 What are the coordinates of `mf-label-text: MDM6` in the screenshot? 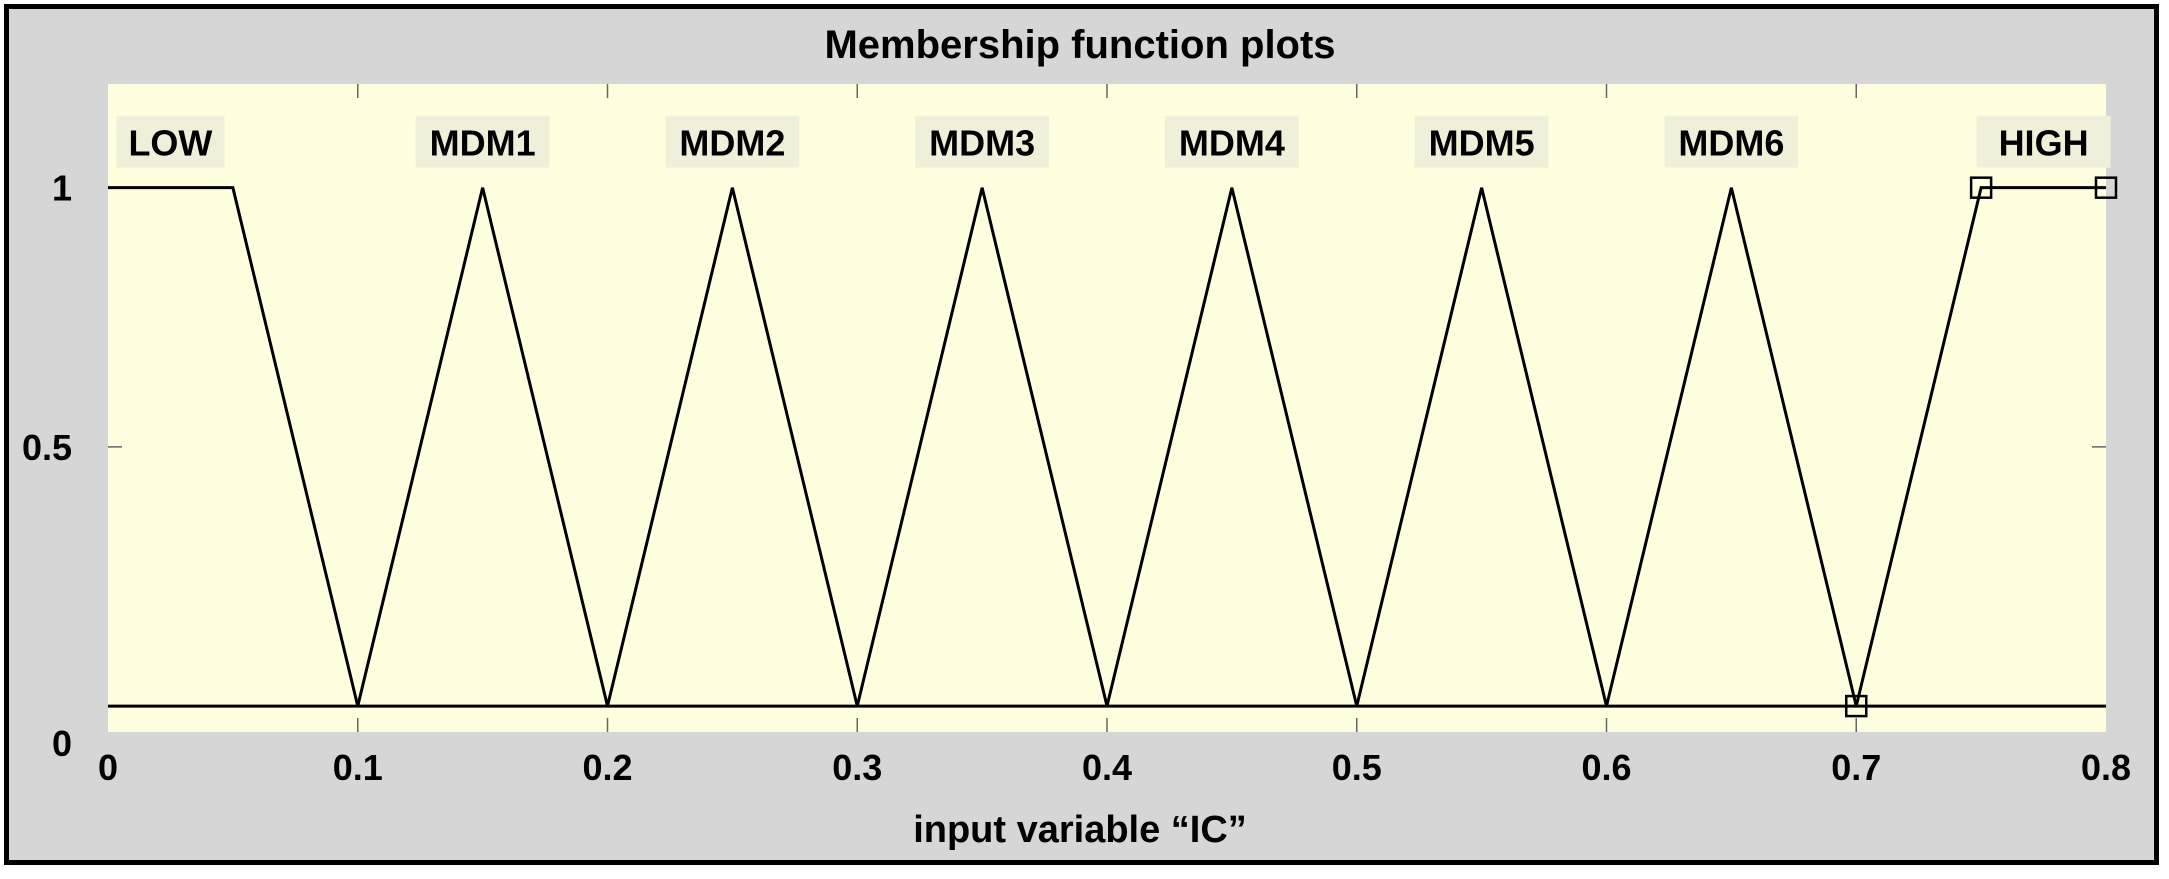 It's located at (1731, 143).